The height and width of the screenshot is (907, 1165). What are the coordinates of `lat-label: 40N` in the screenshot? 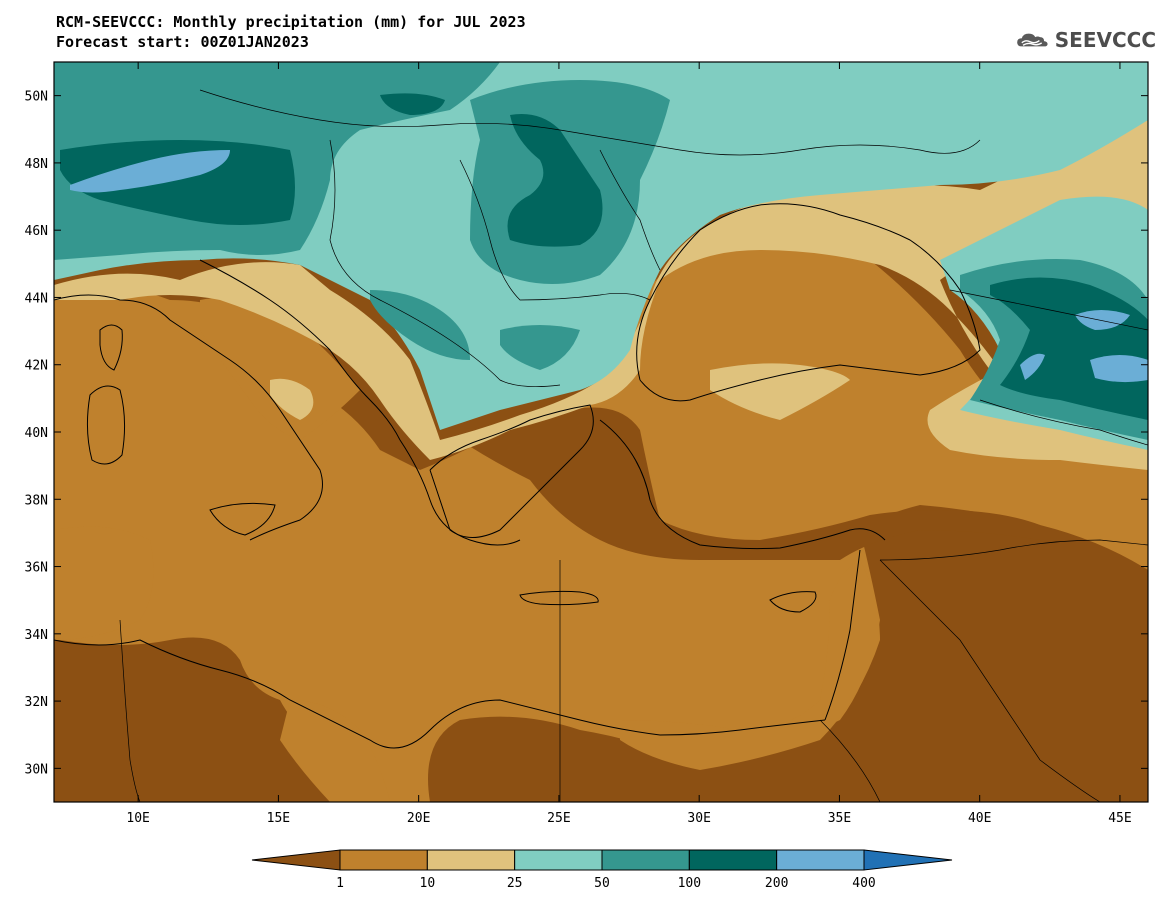 It's located at (36, 433).